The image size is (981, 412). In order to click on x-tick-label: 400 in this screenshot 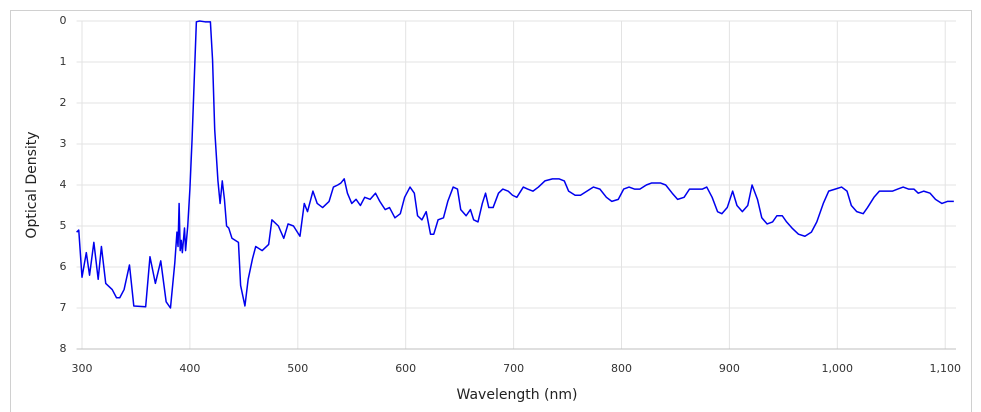, I will do `click(189, 368)`.